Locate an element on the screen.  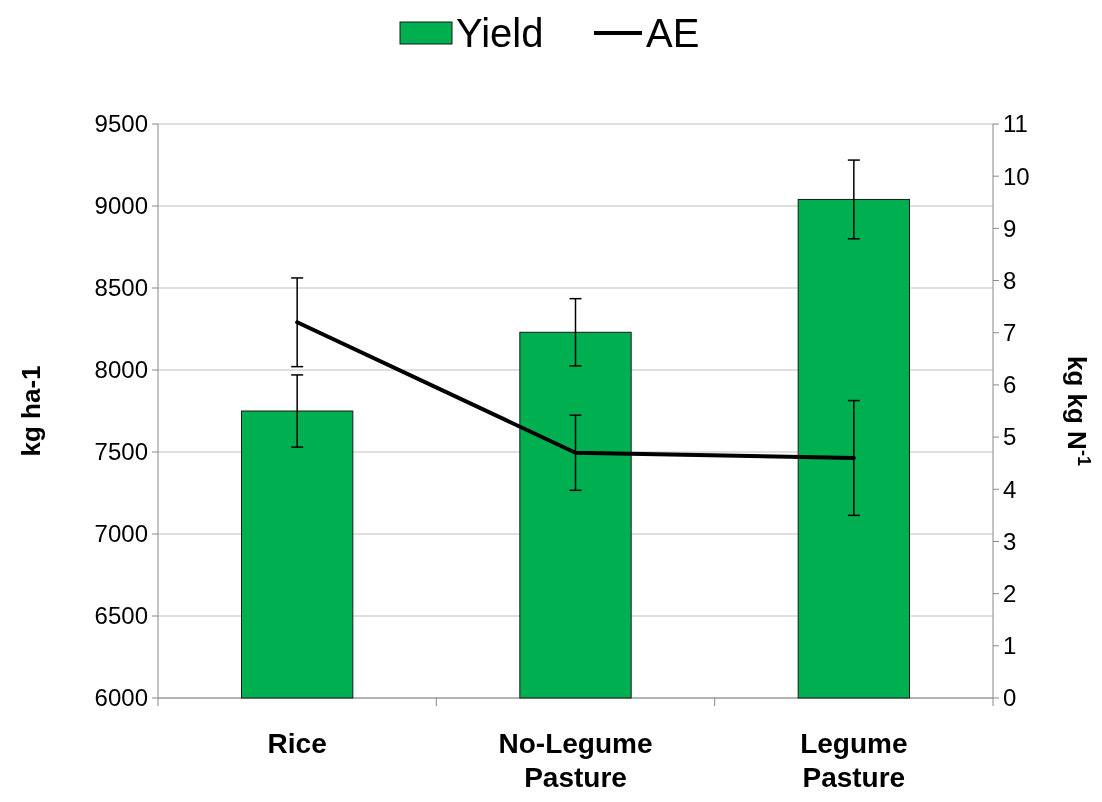
y2-tick-label: 3 is located at coordinates (1010, 541).